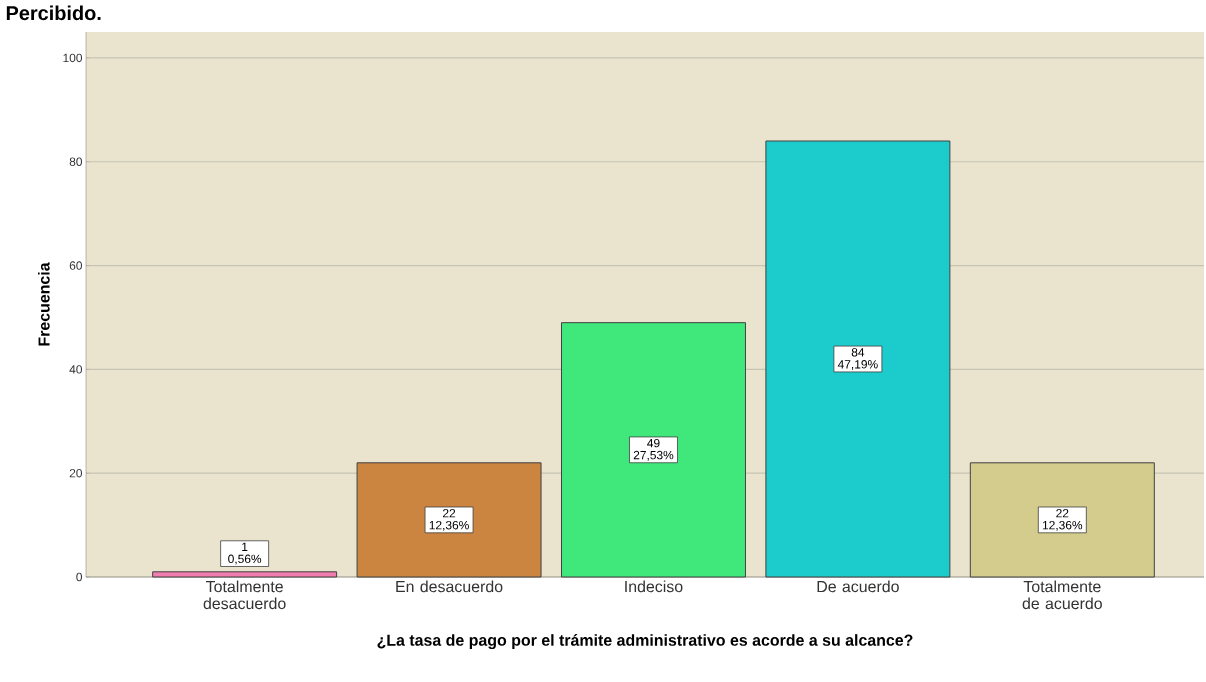 This screenshot has width=1206, height=682. Describe the element at coordinates (43, 304) in the screenshot. I see `y-axis-title: Frecuencia` at that location.